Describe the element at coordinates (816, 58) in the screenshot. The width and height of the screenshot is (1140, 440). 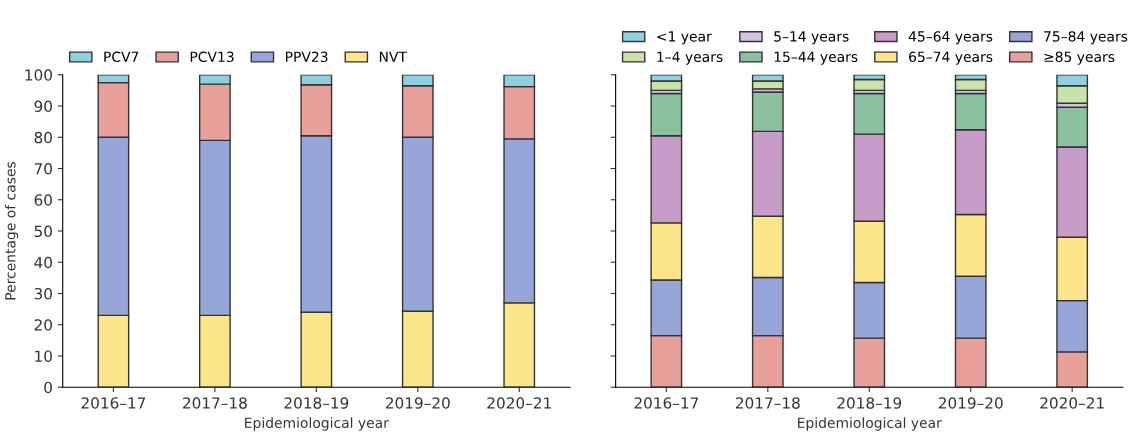
I see `legend-label: 15–44 years` at that location.